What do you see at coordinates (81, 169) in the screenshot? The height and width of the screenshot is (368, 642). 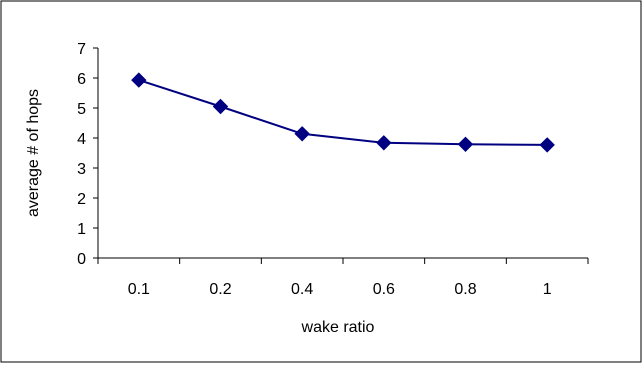 I see `y-tick-label: 3` at bounding box center [81, 169].